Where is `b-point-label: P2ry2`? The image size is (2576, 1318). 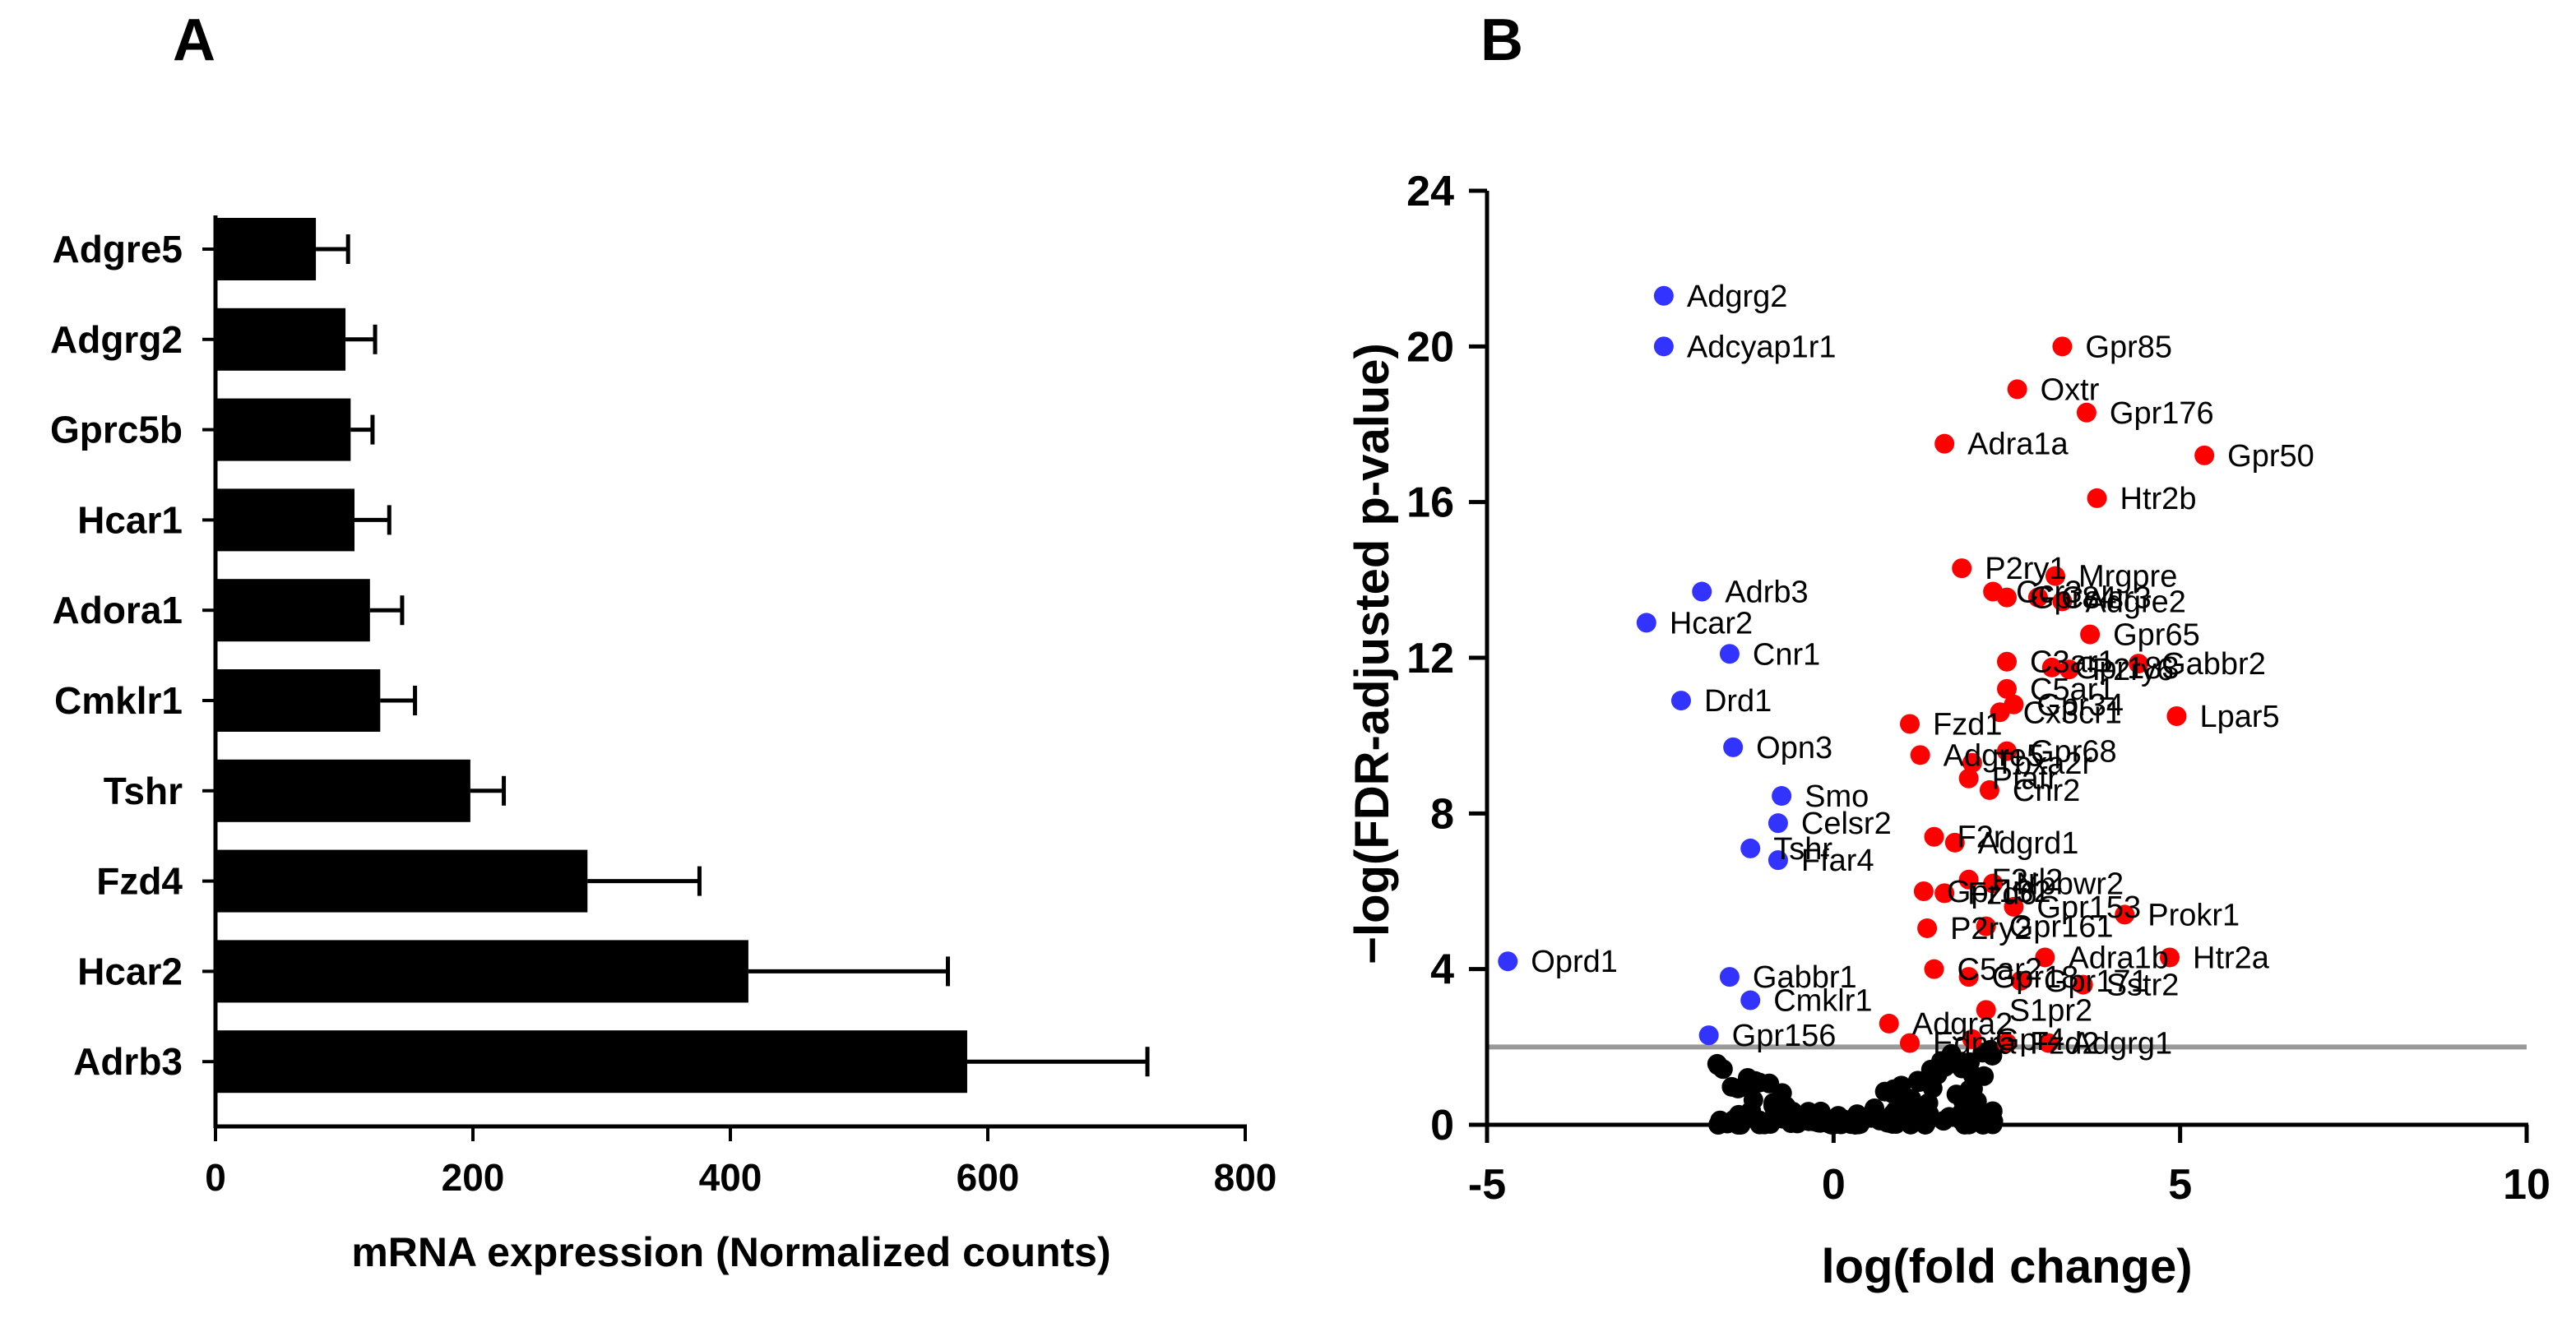
b-point-label: P2ry2 is located at coordinates (1991, 929).